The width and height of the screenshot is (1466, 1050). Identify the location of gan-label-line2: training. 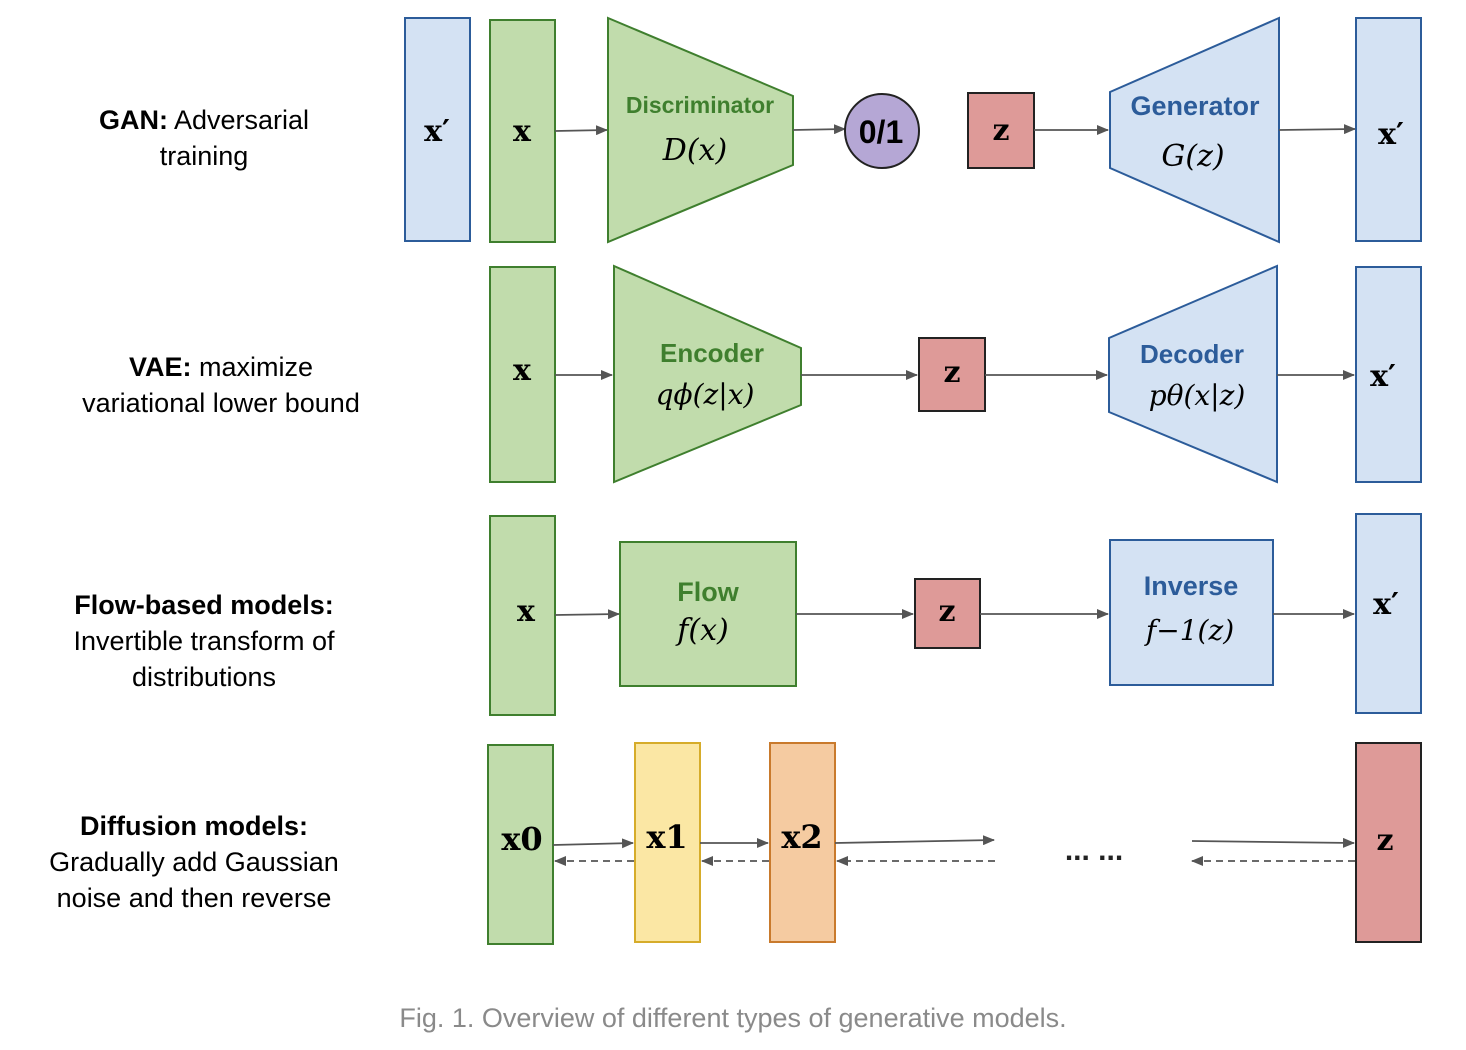
(204, 156).